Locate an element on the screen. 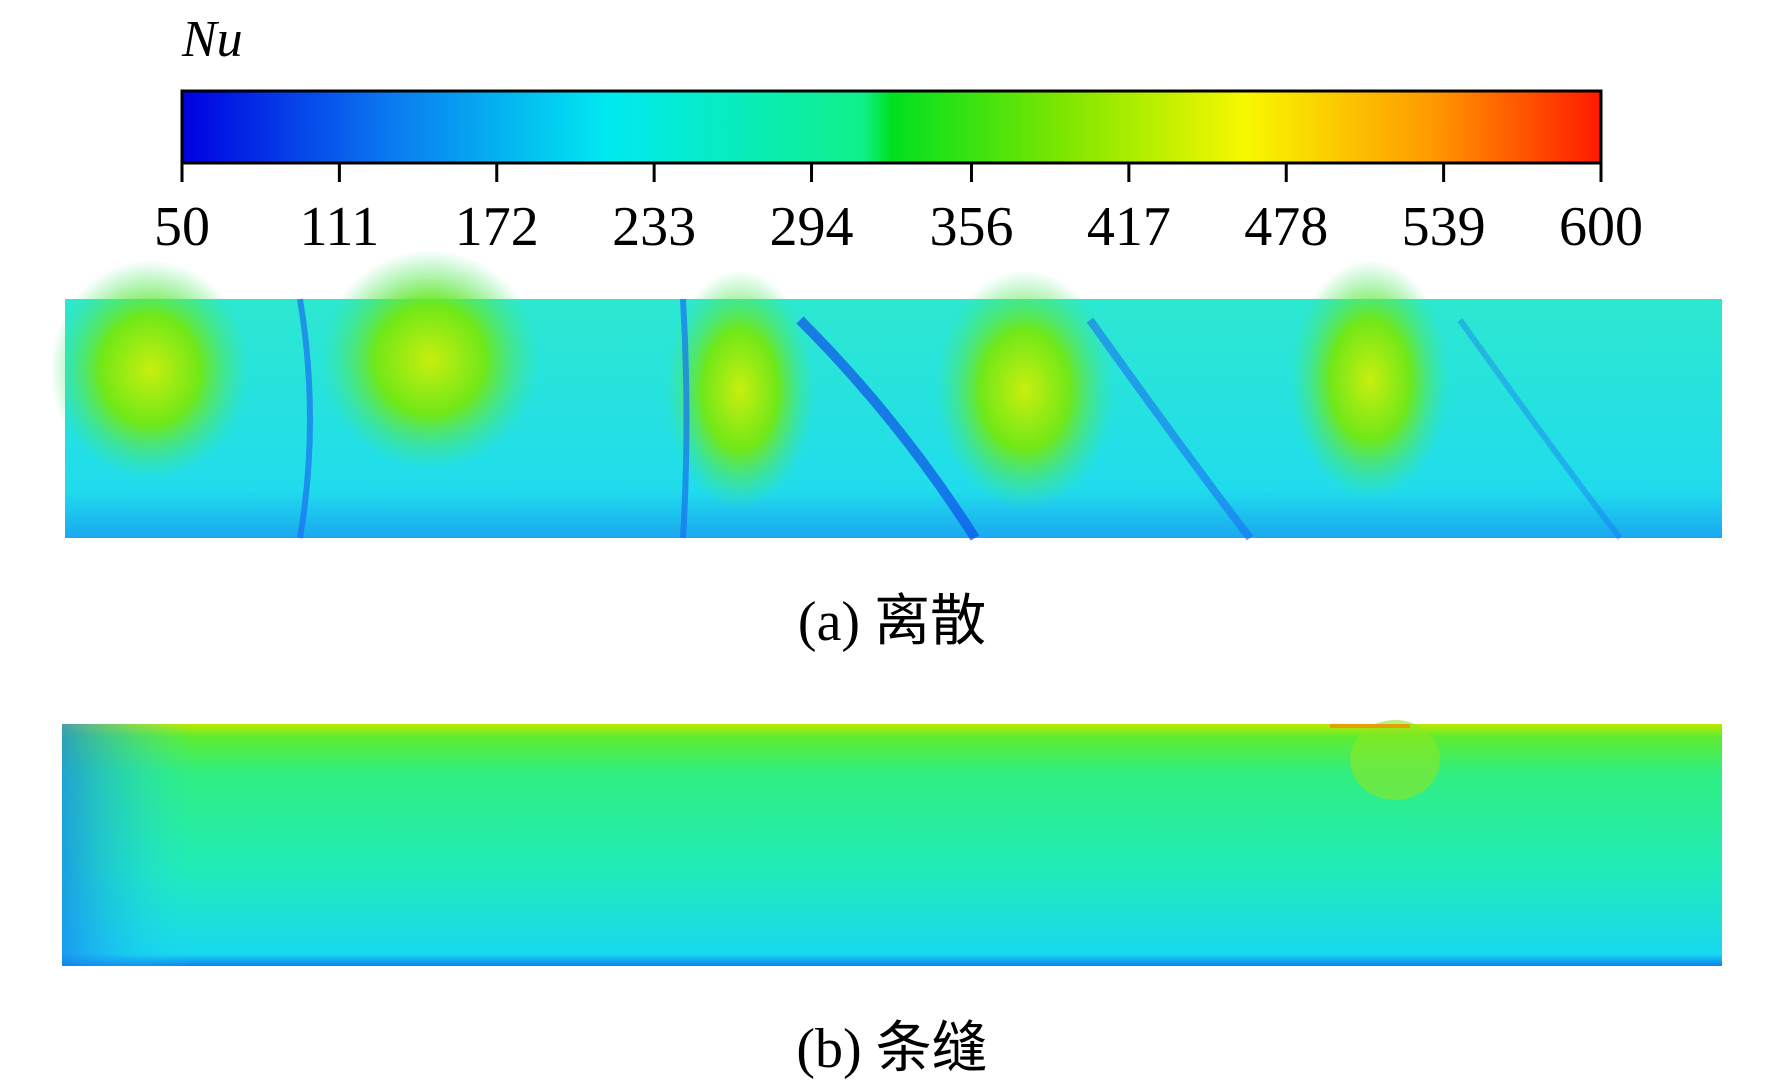 The width and height of the screenshot is (1772, 1088). tick-label: 172 is located at coordinates (497, 227).